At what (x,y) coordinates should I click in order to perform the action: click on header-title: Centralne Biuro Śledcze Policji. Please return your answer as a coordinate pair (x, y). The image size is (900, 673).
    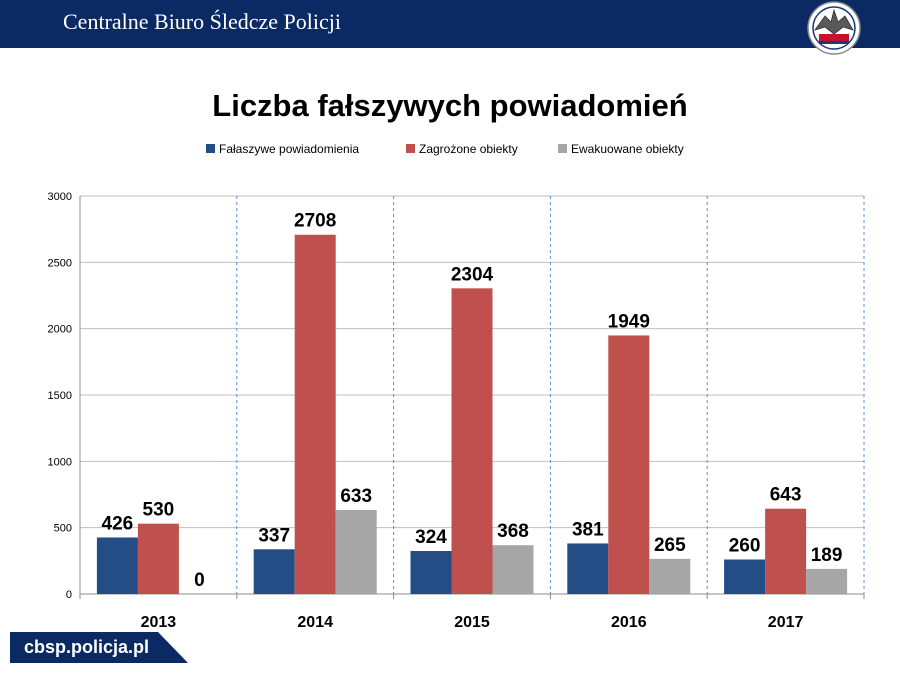
    Looking at the image, I should click on (202, 21).